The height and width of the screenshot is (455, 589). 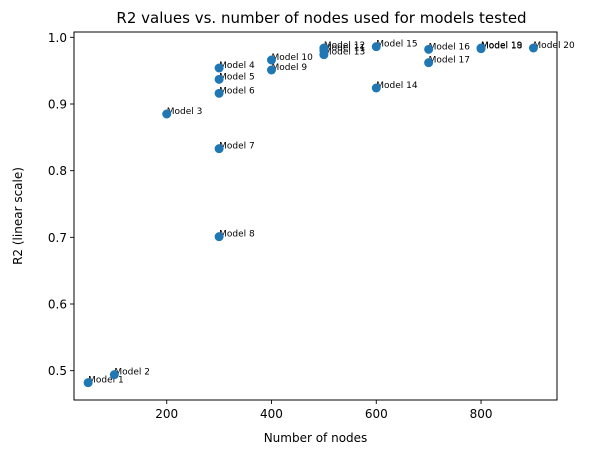 What do you see at coordinates (185, 112) in the screenshot?
I see `point-annotation: Model 3` at bounding box center [185, 112].